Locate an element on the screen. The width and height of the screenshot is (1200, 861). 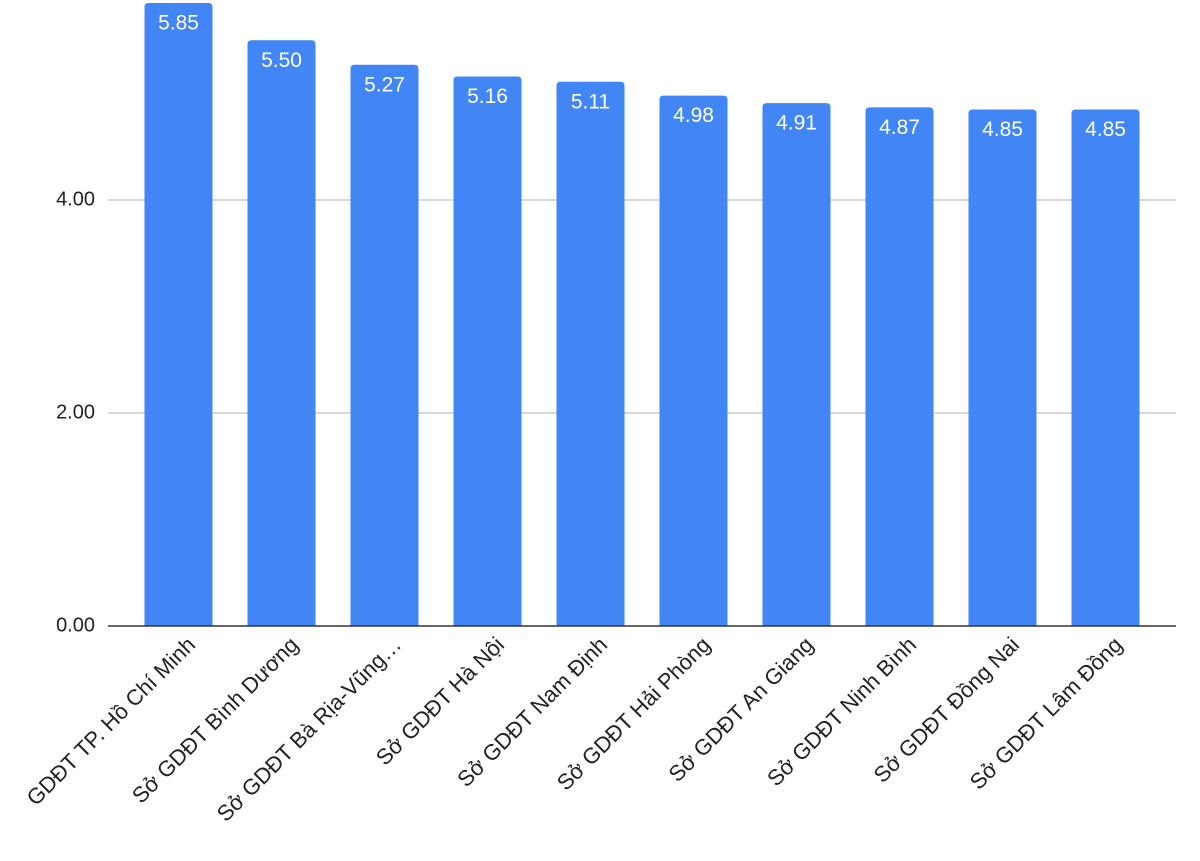
x-tick-label: GDĐT TP. Hồ Chí Minh is located at coordinates (111, 721).